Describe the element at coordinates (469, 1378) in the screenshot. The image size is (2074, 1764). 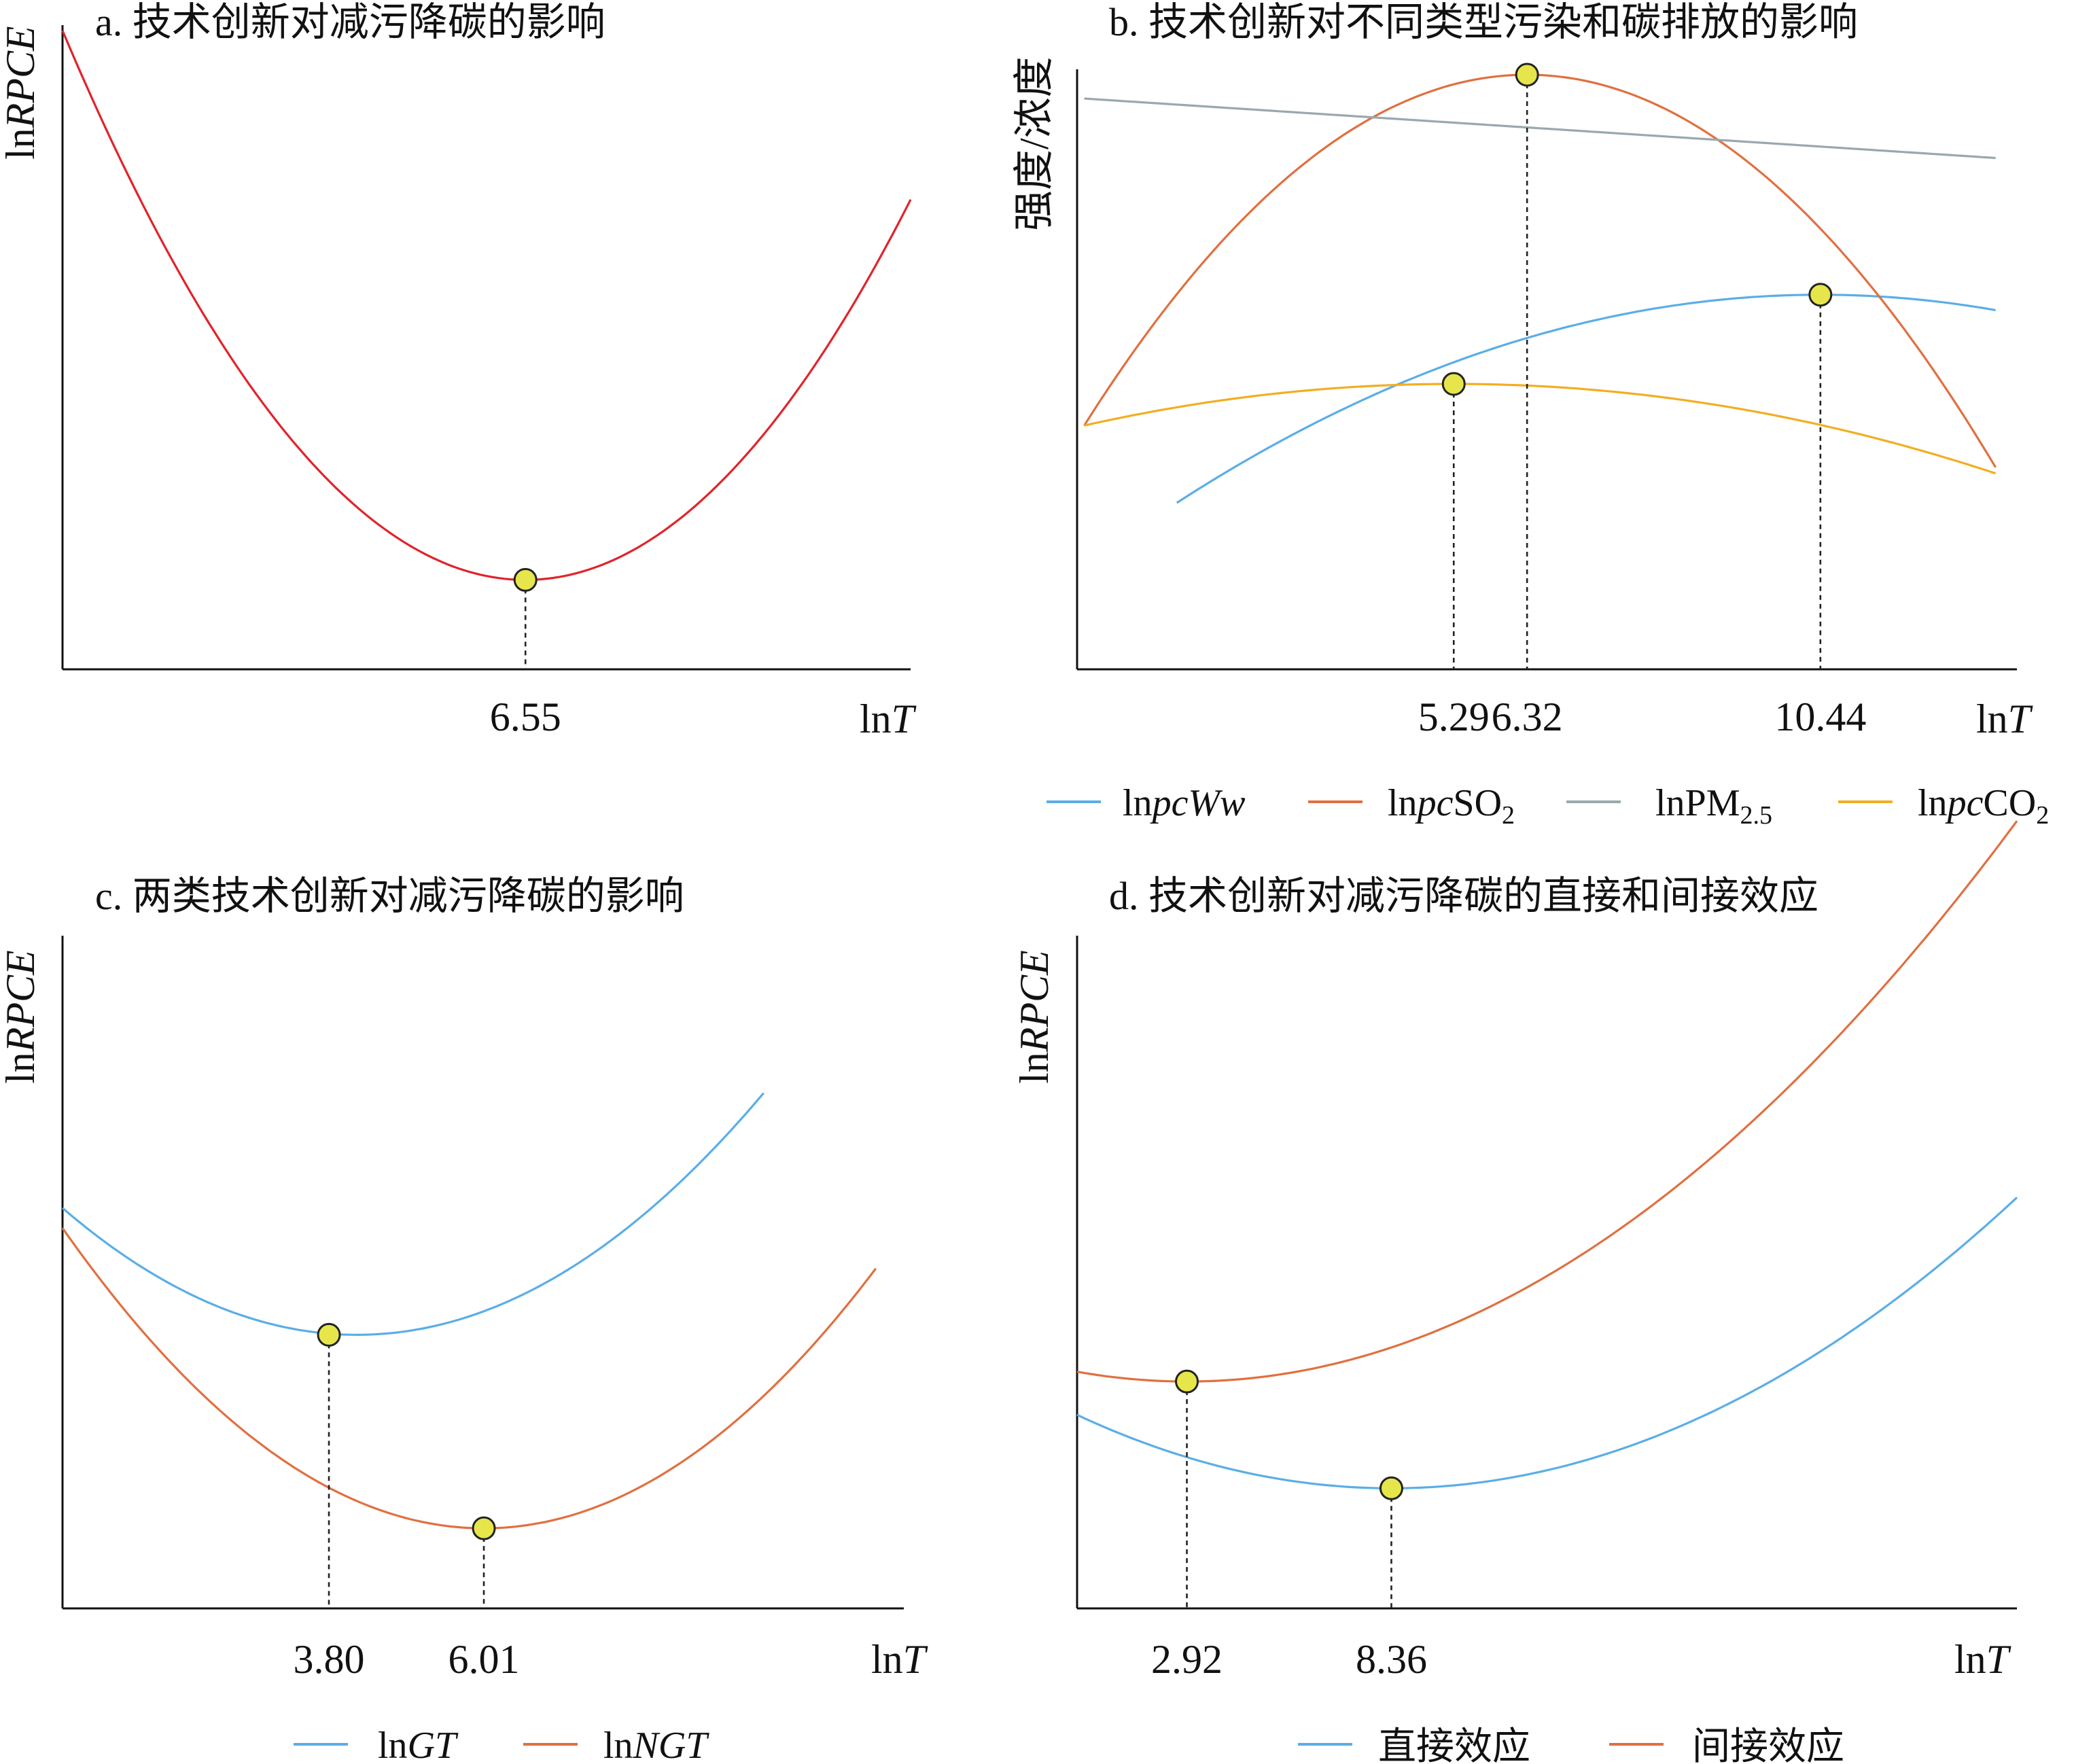
I see `series-line-lnNGT` at that location.